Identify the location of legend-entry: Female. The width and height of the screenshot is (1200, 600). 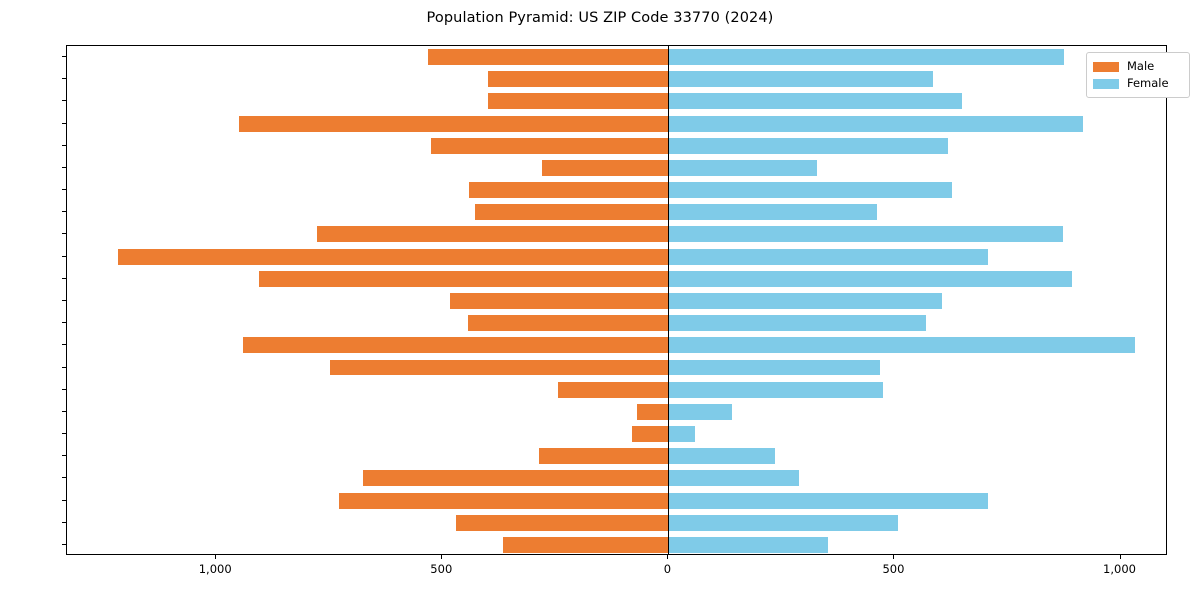
(1138, 83).